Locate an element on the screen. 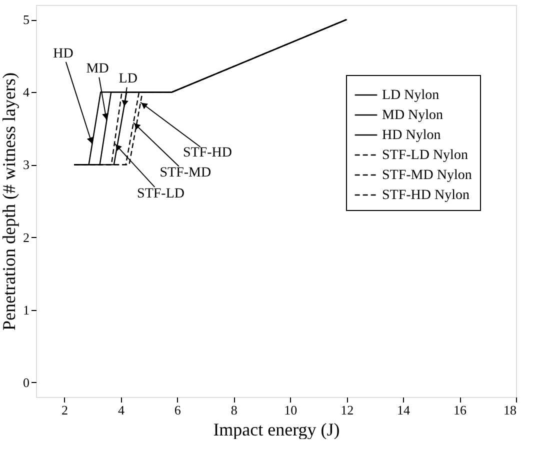 This screenshot has height=454, width=559. x-tick-label: 4 is located at coordinates (121, 410).